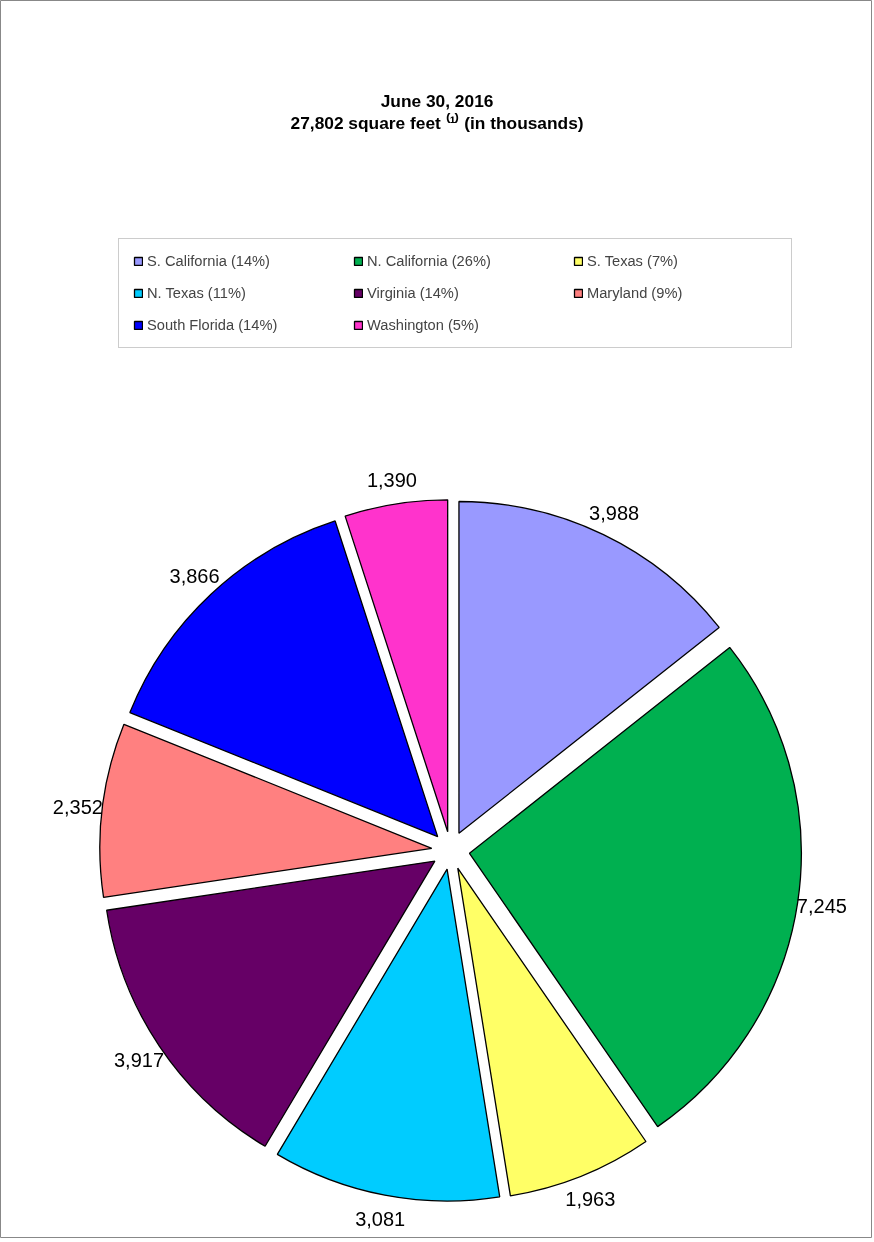 The height and width of the screenshot is (1242, 874). Describe the element at coordinates (437, 122) in the screenshot. I see `chart-subtitle: 27,802 square feet ⁽¹⁾ (in thousands)` at that location.